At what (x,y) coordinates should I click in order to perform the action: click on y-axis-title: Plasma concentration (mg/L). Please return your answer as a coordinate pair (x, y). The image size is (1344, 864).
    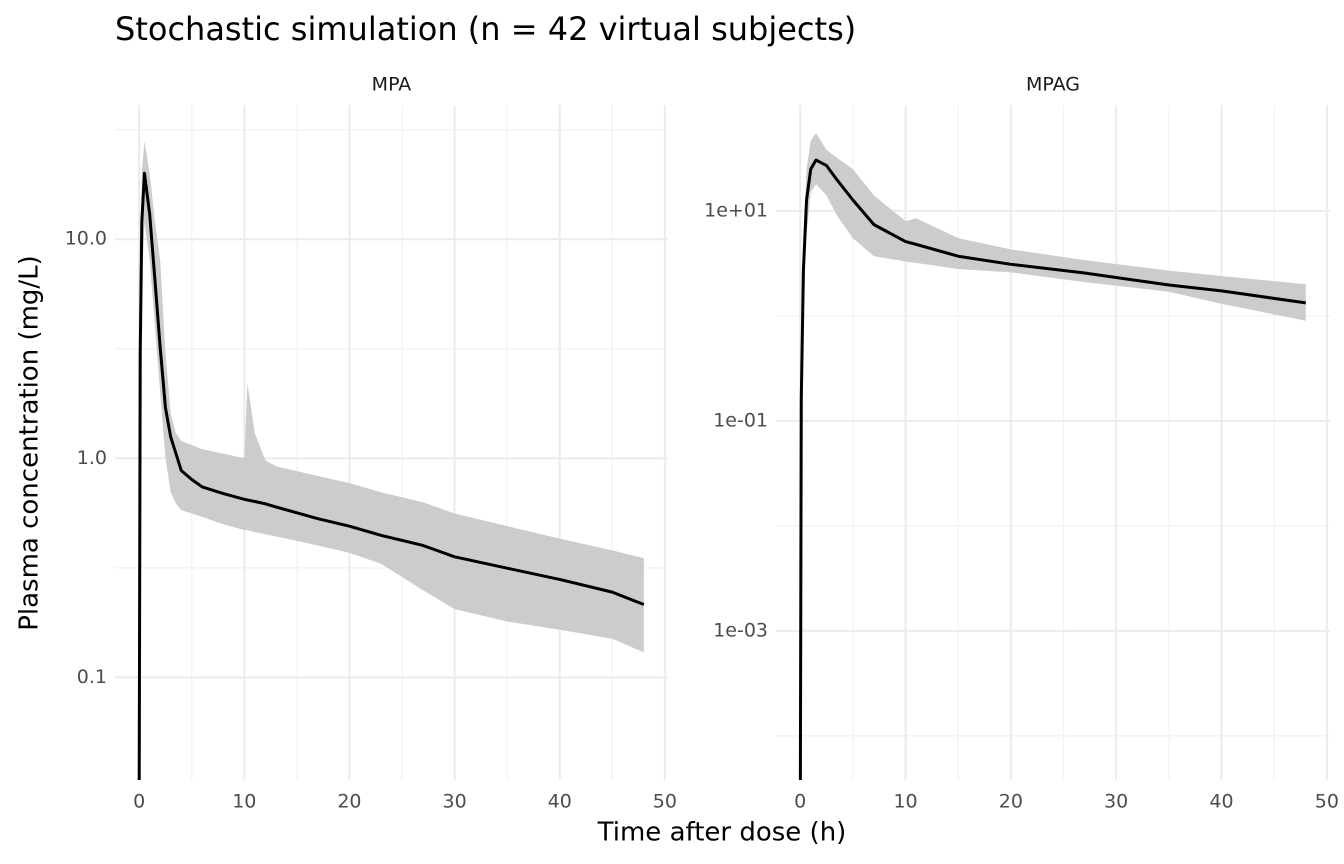
    Looking at the image, I should click on (30, 443).